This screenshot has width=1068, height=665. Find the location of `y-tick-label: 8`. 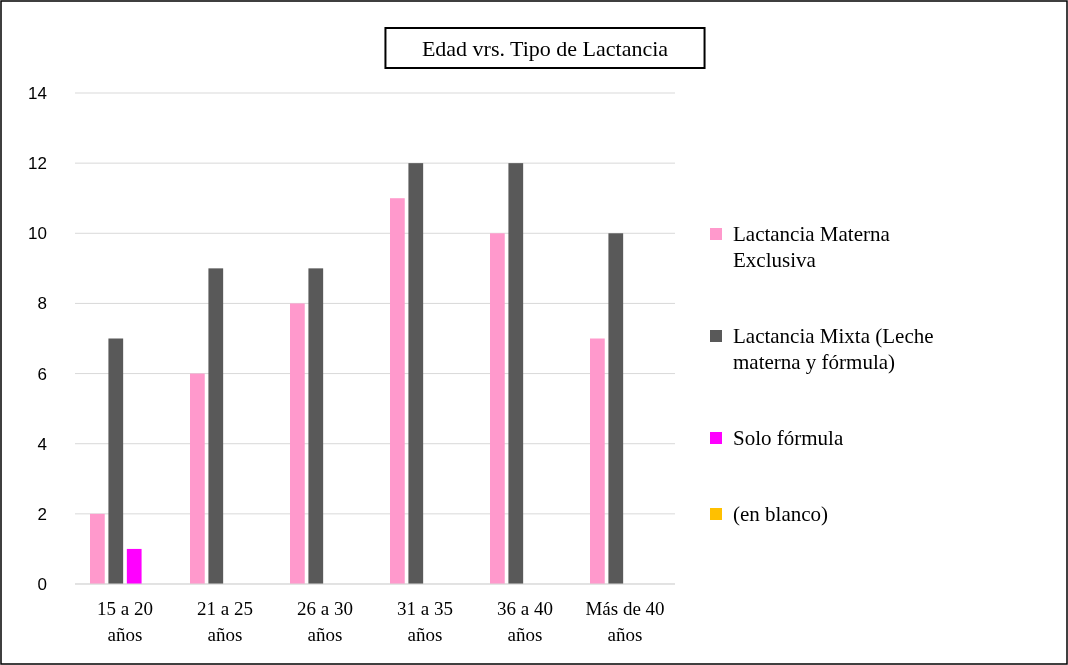

y-tick-label: 8 is located at coordinates (42, 304).